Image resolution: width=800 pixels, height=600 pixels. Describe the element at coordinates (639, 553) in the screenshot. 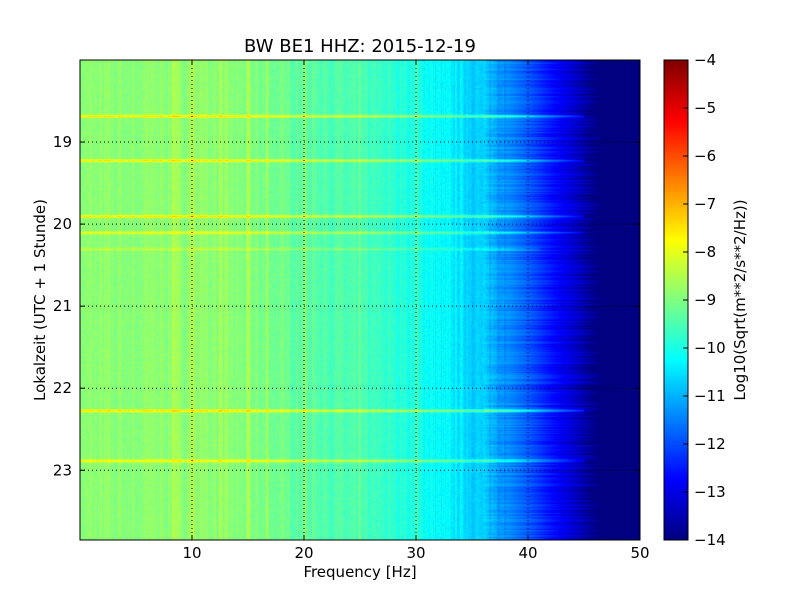

I see `x-tick-label: 50` at that location.